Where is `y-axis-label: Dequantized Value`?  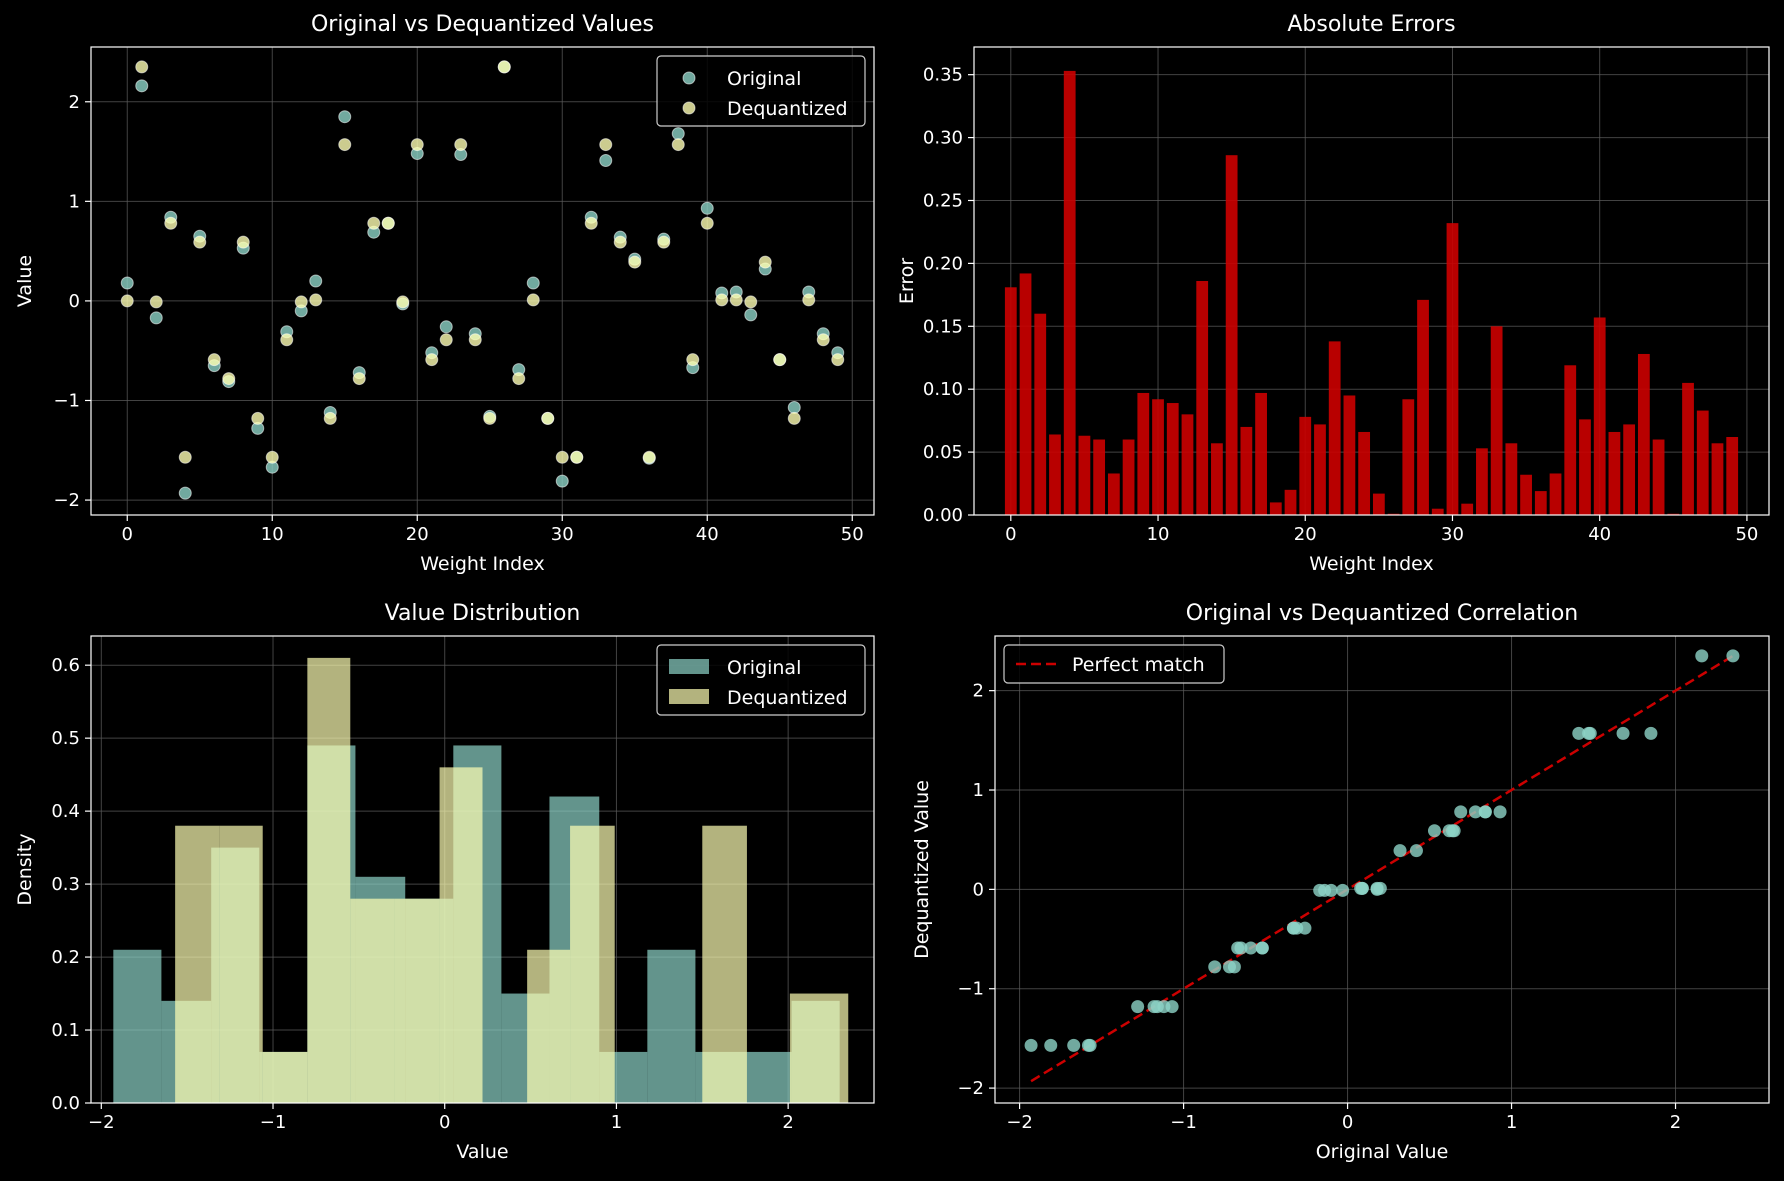
y-axis-label: Dequantized Value is located at coordinates (922, 869).